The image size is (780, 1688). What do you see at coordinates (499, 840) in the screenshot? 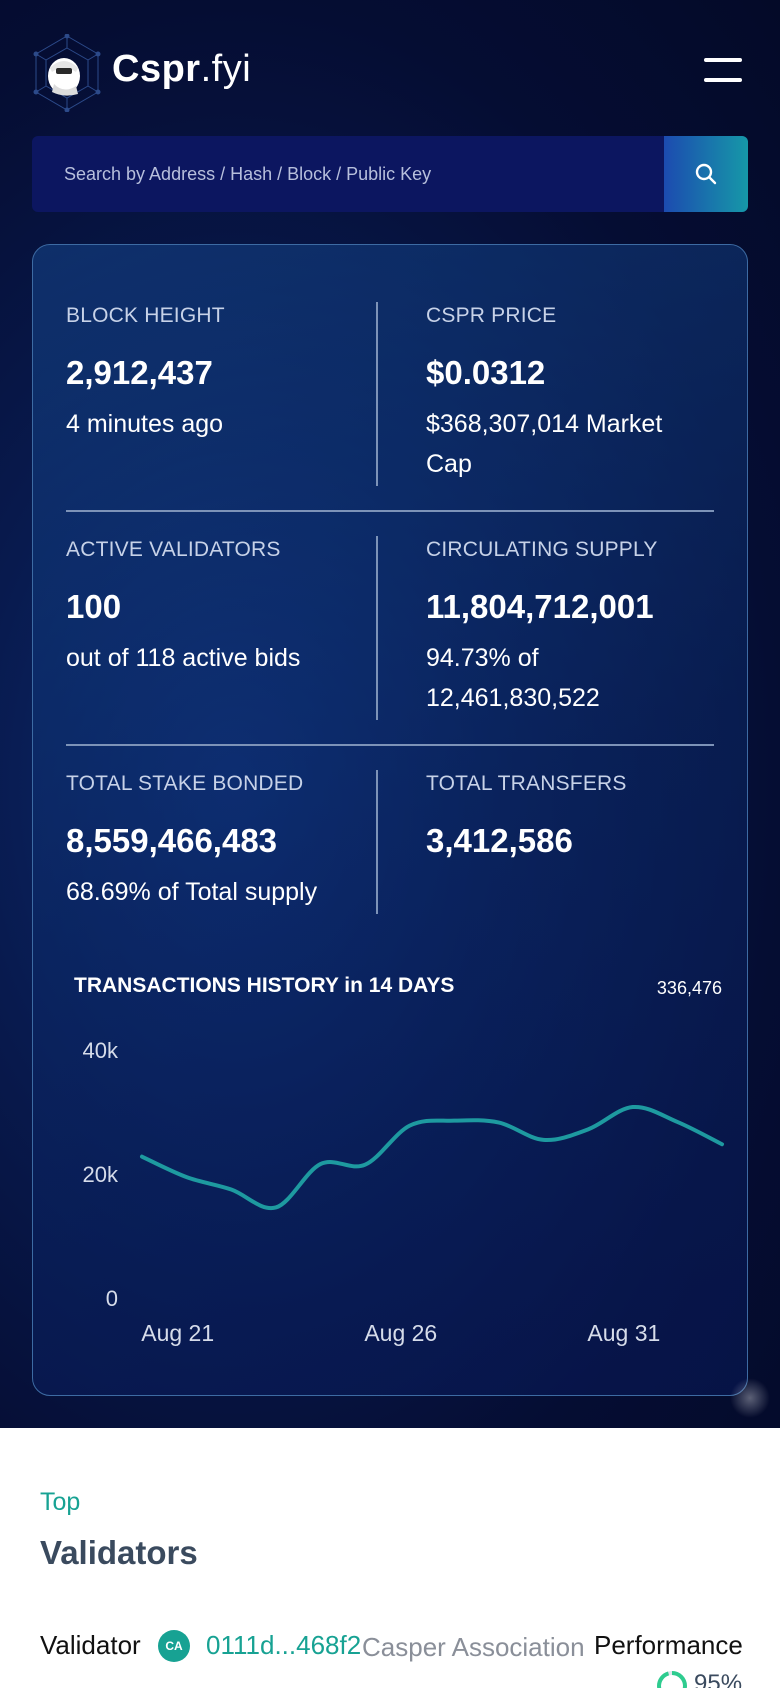
I see `stat-value: 3,412,586` at bounding box center [499, 840].